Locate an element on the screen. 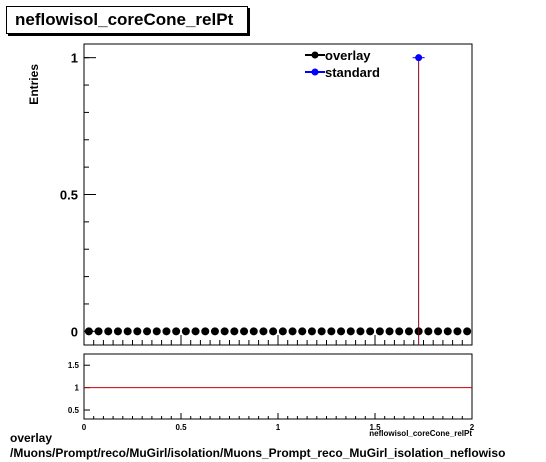  ratio-y-tick-label: 1 is located at coordinates (77, 388).